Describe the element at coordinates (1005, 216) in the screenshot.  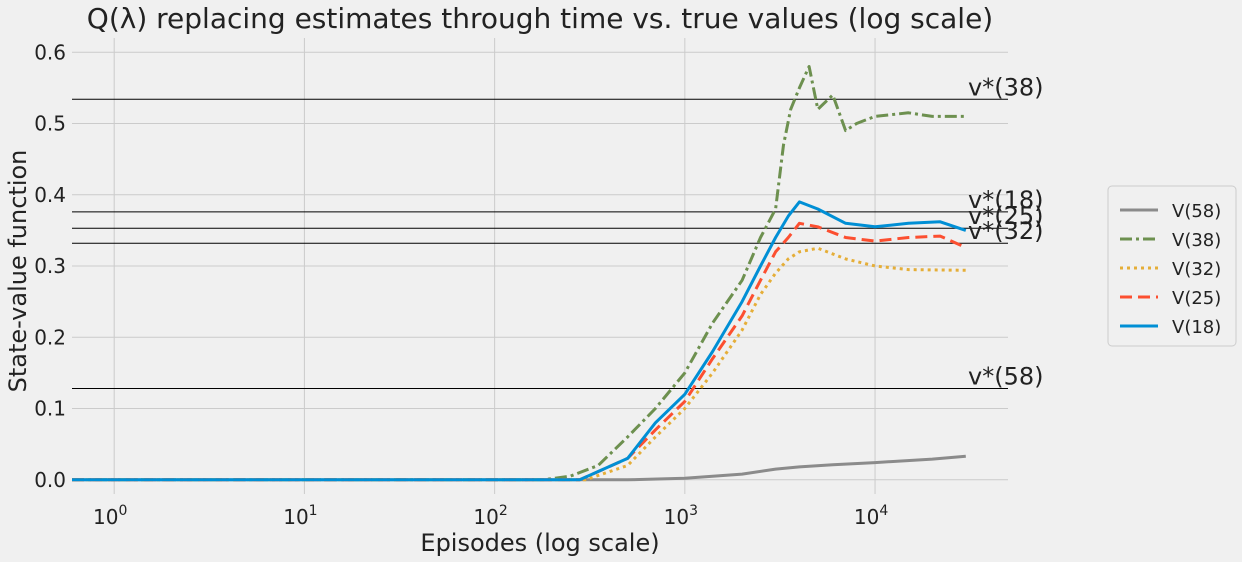
I see `reference-line-label: v*(25)` at that location.